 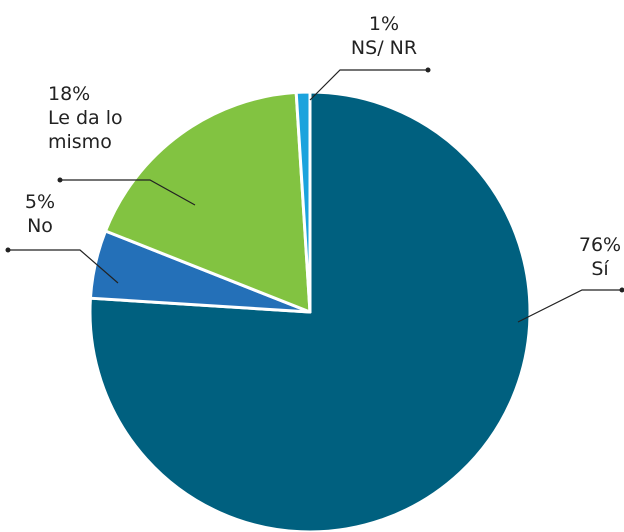 I want to click on value-label: 76%, so click(x=600, y=245).